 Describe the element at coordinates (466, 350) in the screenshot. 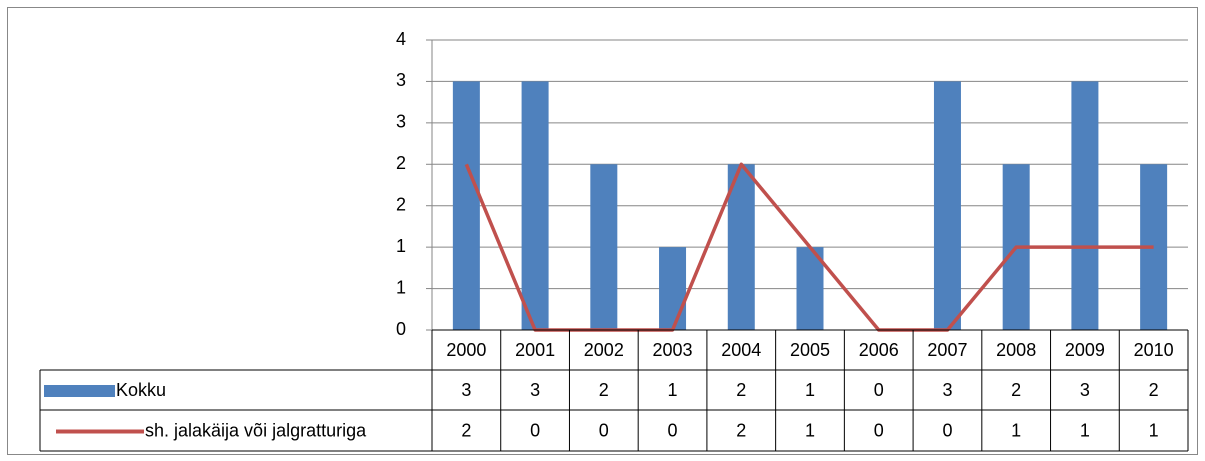

I see `x-tick-label: 2000` at that location.